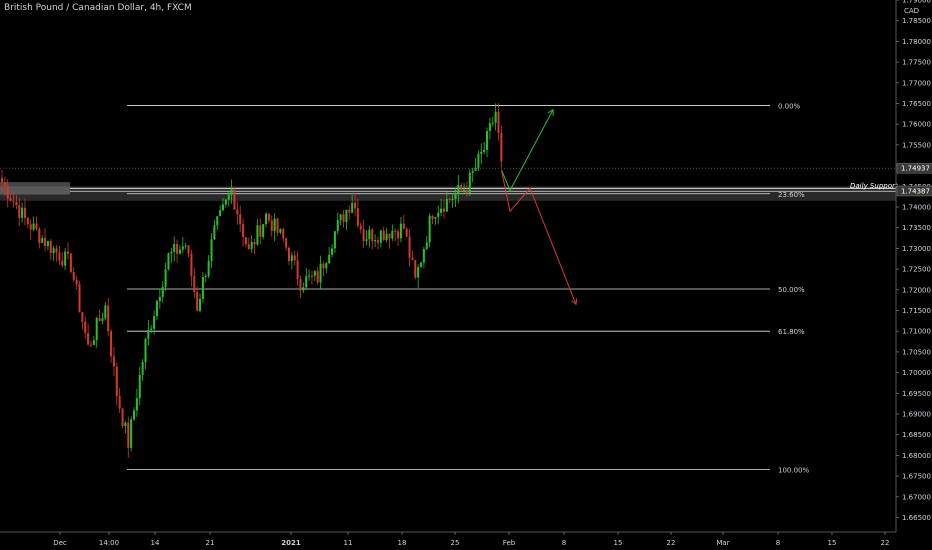 The width and height of the screenshot is (932, 550). Describe the element at coordinates (916, 352) in the screenshot. I see `price-axis-label: 1.70500` at that location.